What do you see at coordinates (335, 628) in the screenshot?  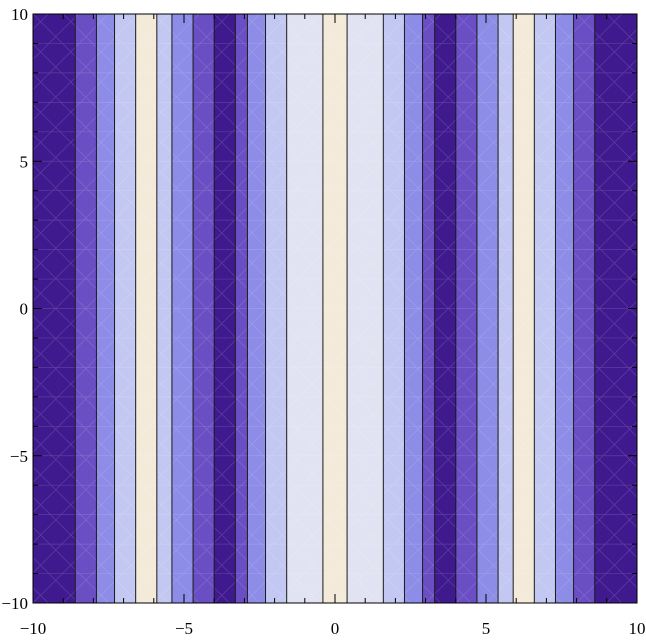 I see `x-tick-label: 0` at bounding box center [335, 628].